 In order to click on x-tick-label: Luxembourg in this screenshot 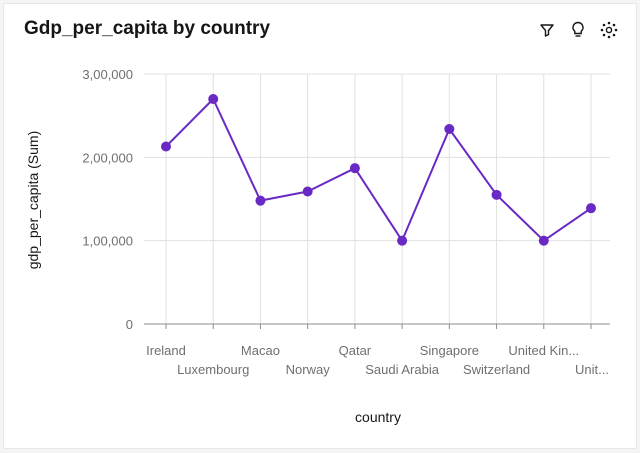, I will do `click(213, 369)`.